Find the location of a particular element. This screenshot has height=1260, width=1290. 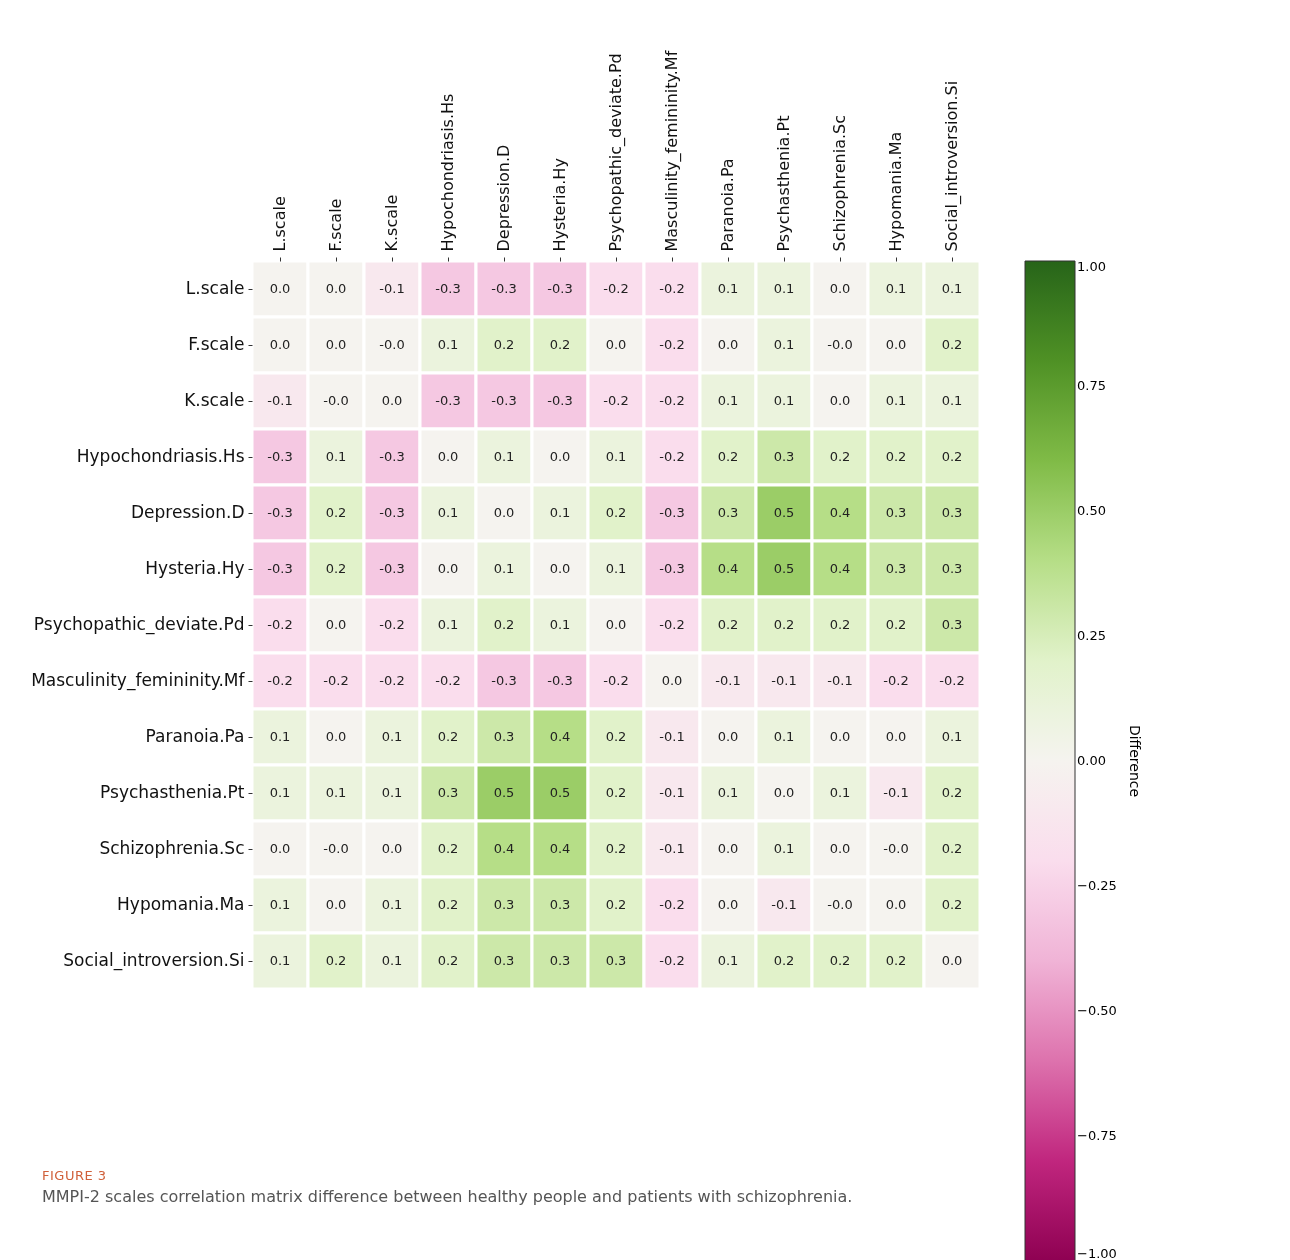

y-tick-label: Social_introversion.Si is located at coordinates (154, 960).